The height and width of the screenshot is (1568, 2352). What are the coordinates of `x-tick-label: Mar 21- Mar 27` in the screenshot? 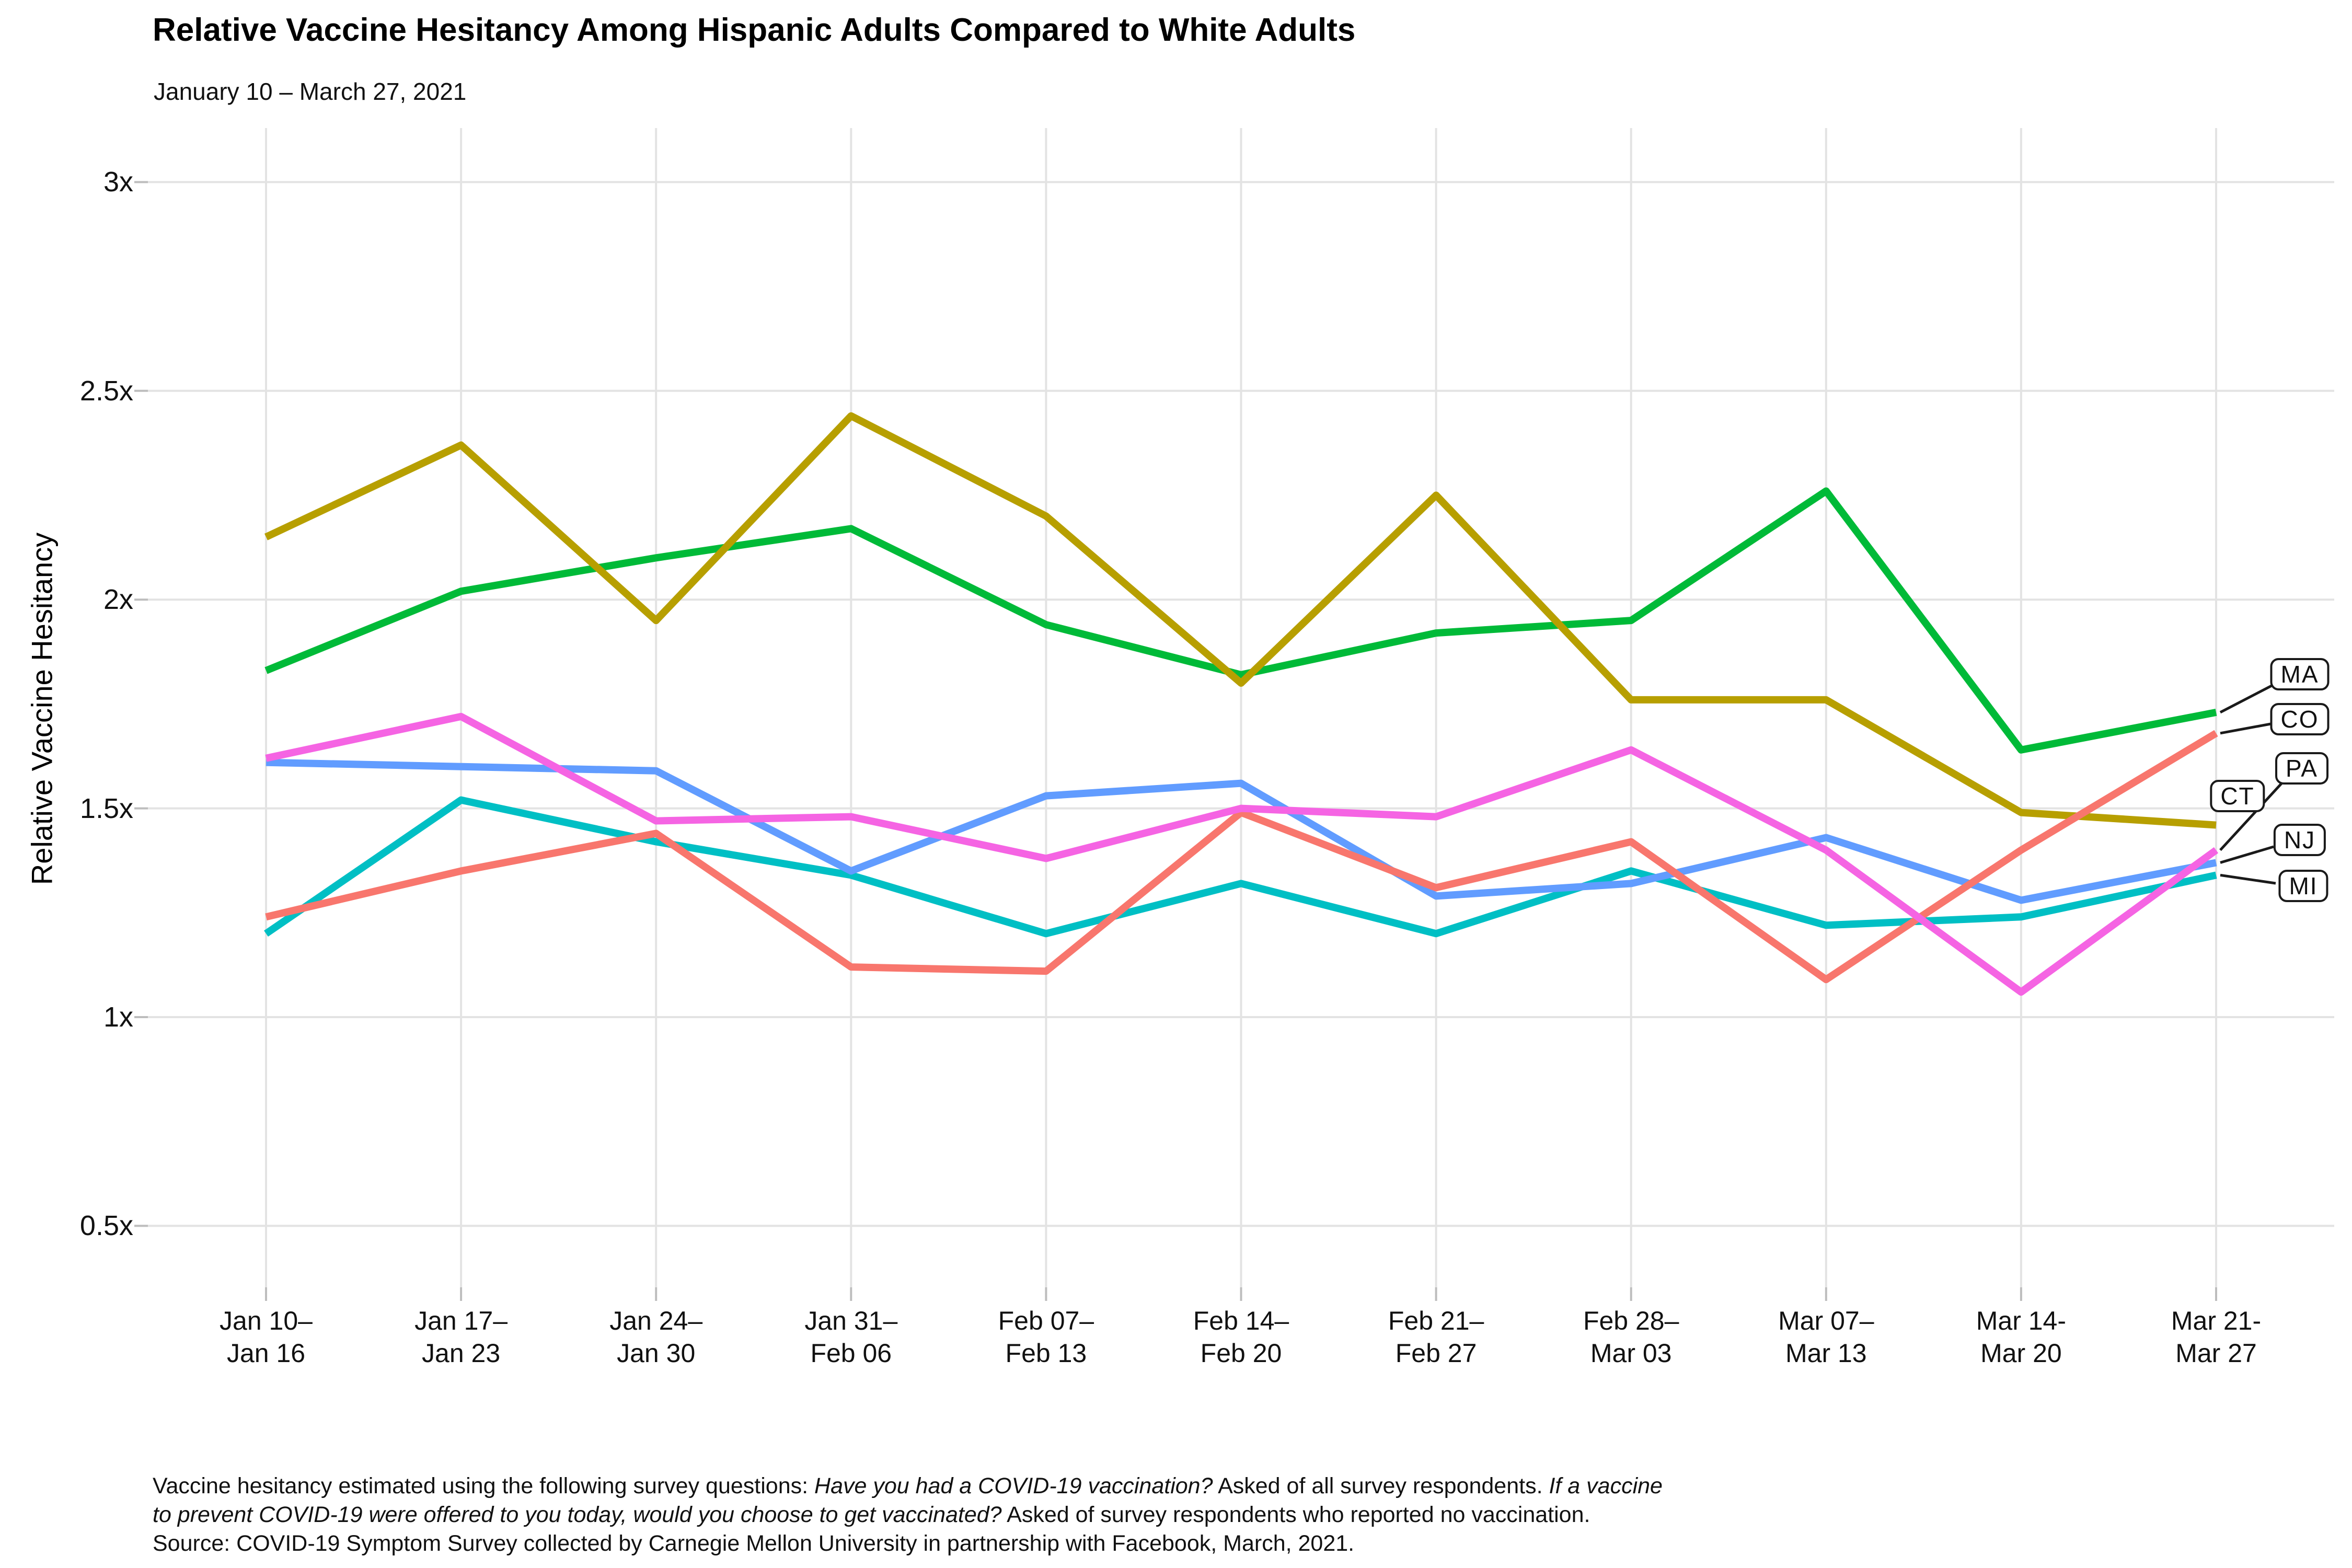 It's located at (2216, 1337).